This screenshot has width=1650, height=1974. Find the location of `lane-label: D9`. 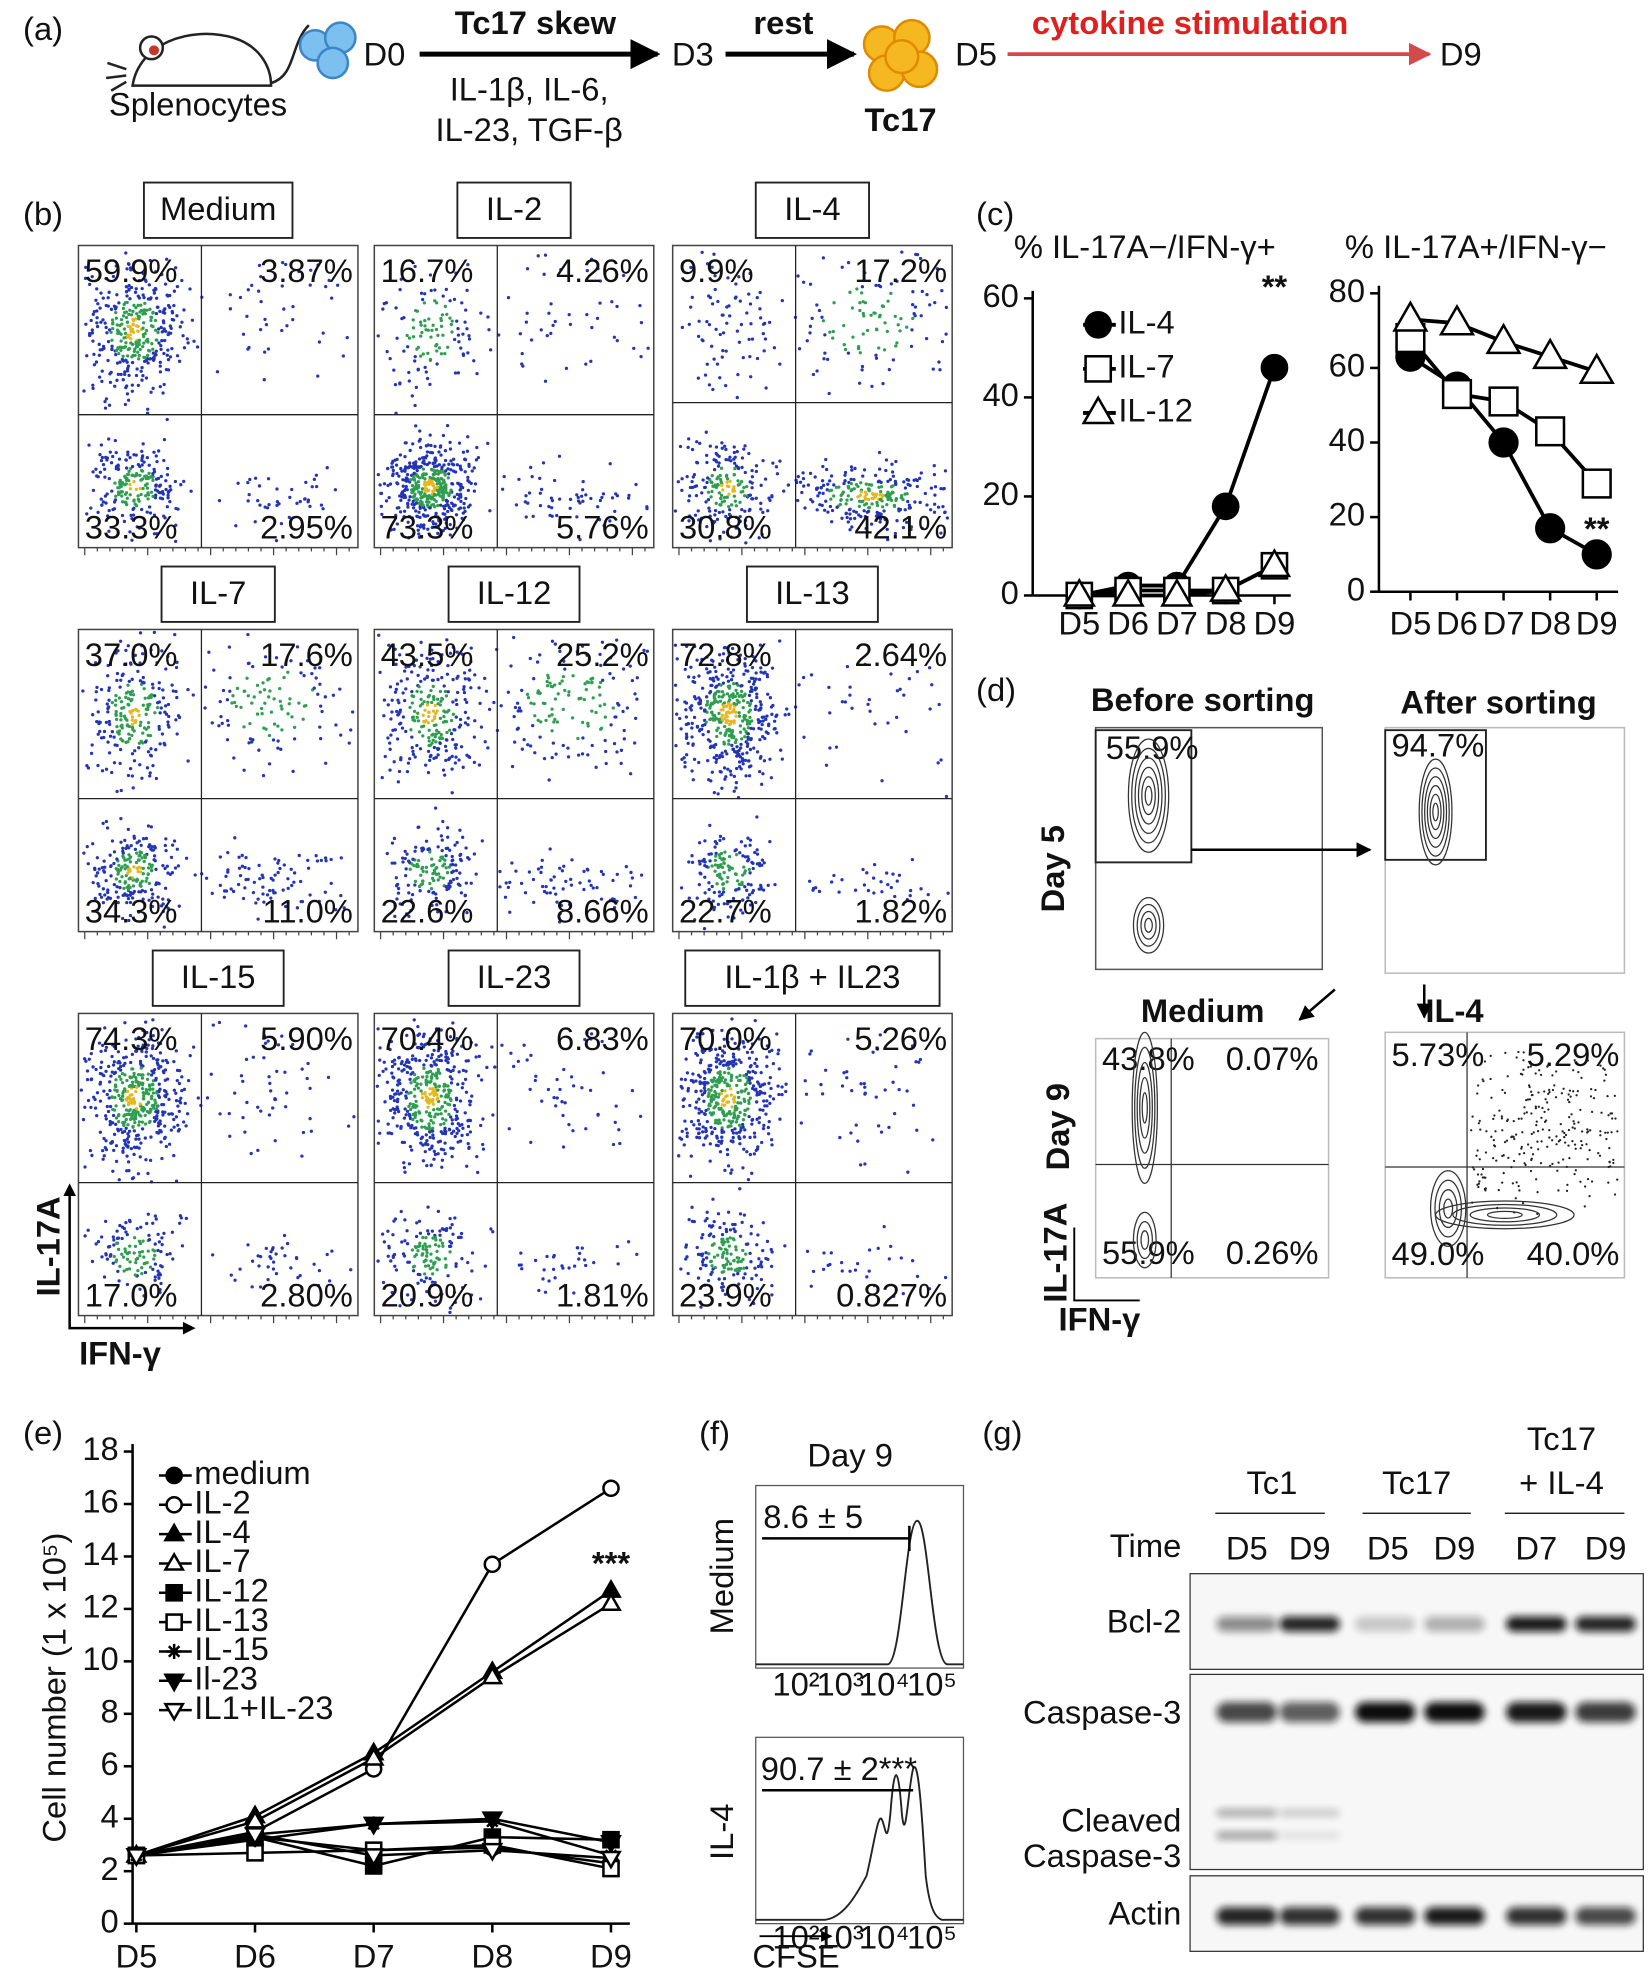

lane-label: D9 is located at coordinates (1606, 1548).